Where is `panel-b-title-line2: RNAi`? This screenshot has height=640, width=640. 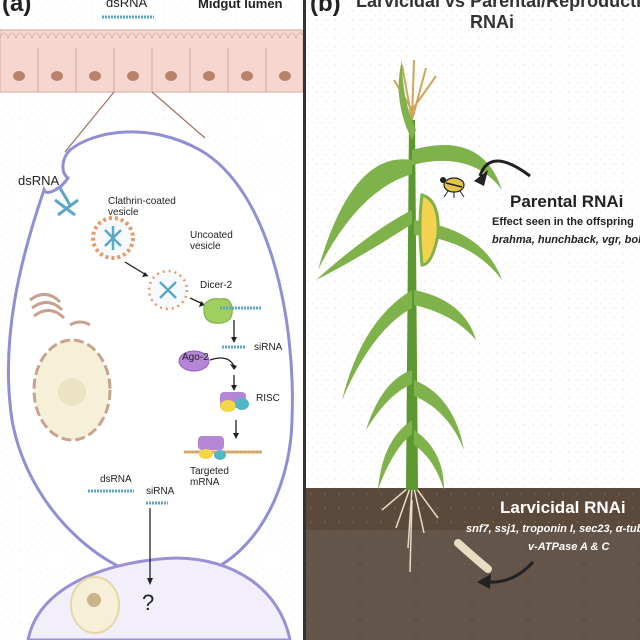 panel-b-title-line2: RNAi is located at coordinates (492, 22).